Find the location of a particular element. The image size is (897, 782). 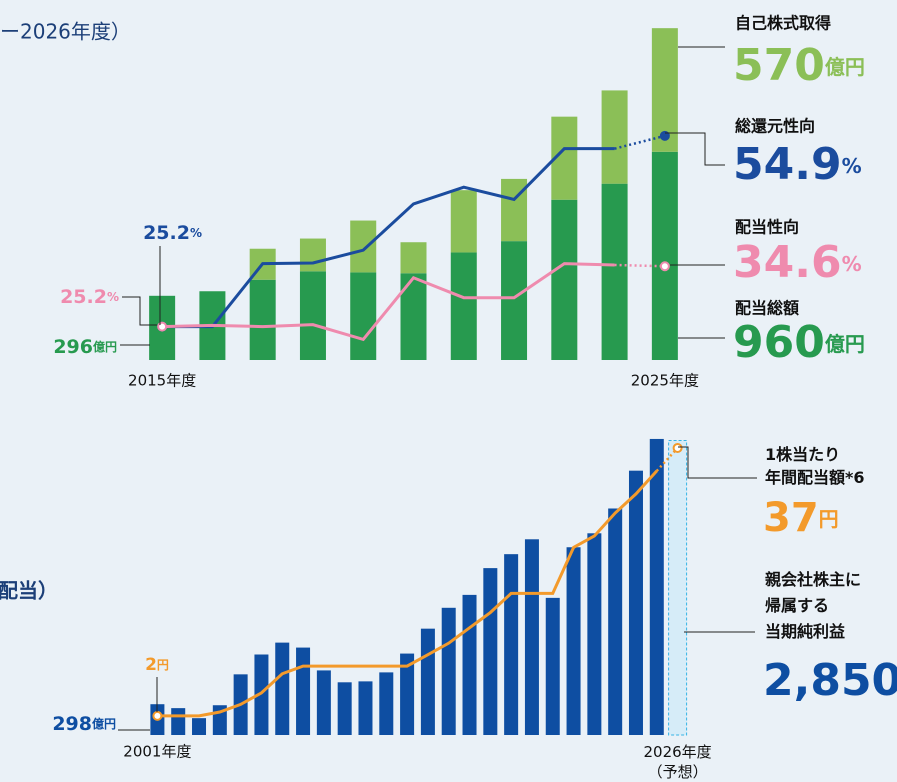

legend-label: 自己株式取得 is located at coordinates (783, 23).